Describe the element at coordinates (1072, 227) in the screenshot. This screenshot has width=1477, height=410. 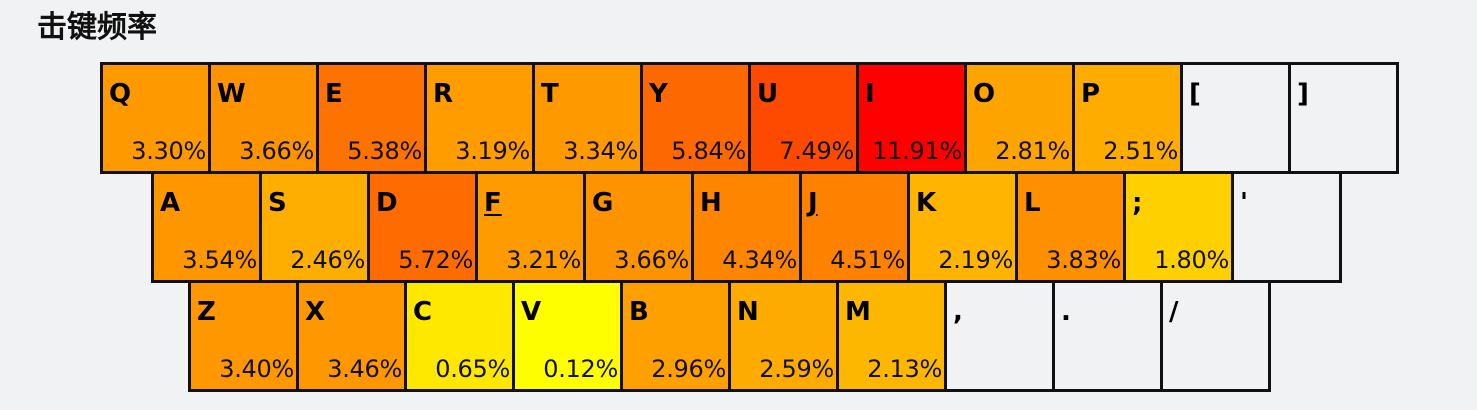
I see `key-cell: L 3.83%` at that location.